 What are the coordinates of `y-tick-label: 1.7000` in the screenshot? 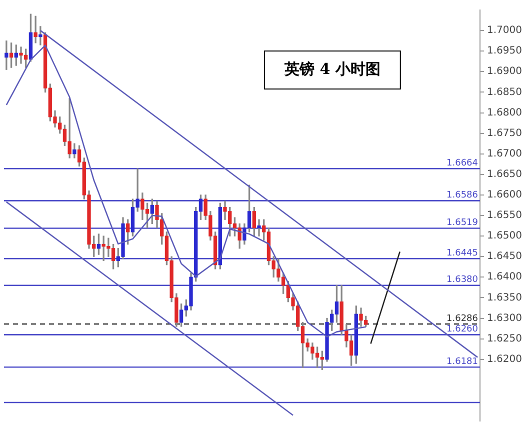 It's located at (504, 30).